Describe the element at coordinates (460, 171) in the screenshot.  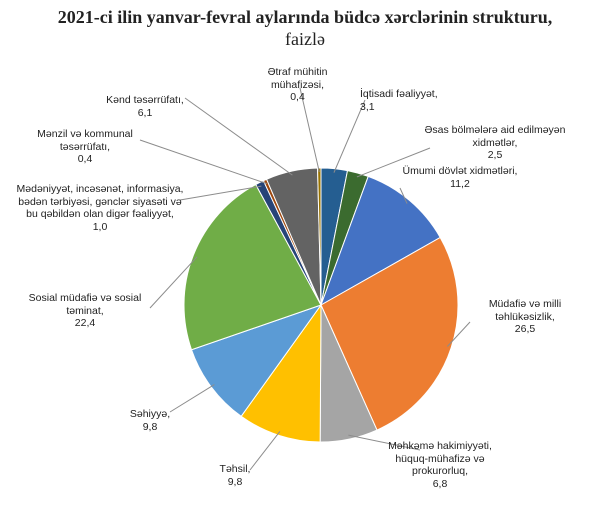
I see `category-label: Ümumi dövlət xidmətləri,` at that location.